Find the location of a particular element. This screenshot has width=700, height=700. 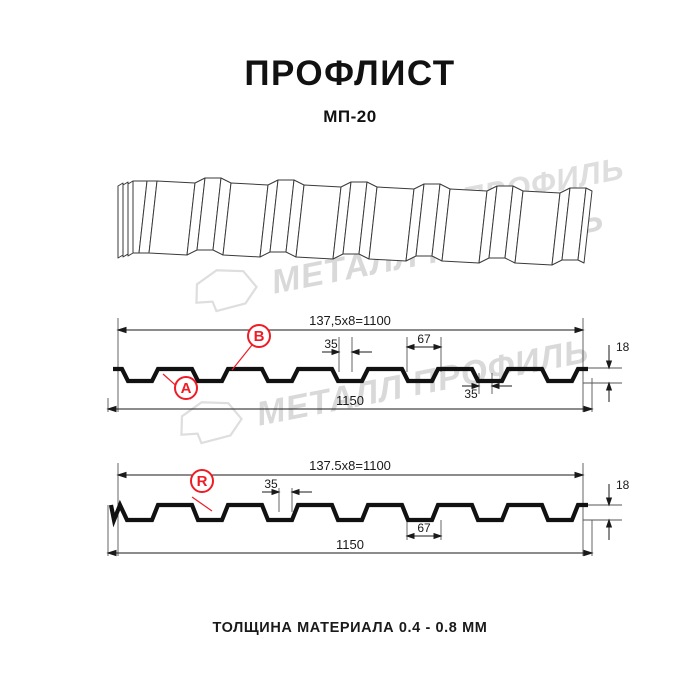

dim-label-pitch-total: 137,5x8=1100 is located at coordinates (350, 320).